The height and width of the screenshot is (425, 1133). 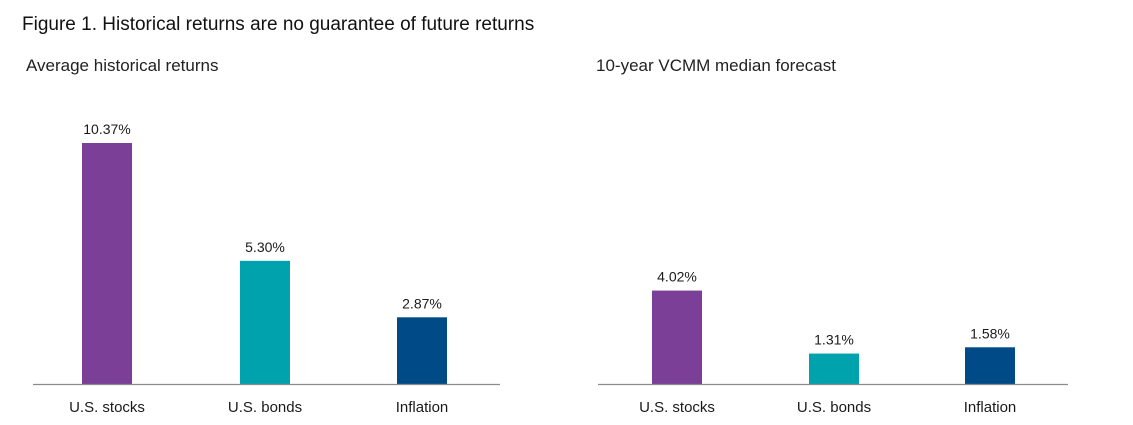 What do you see at coordinates (265, 322) in the screenshot?
I see `left-bar-u-s-bonds` at bounding box center [265, 322].